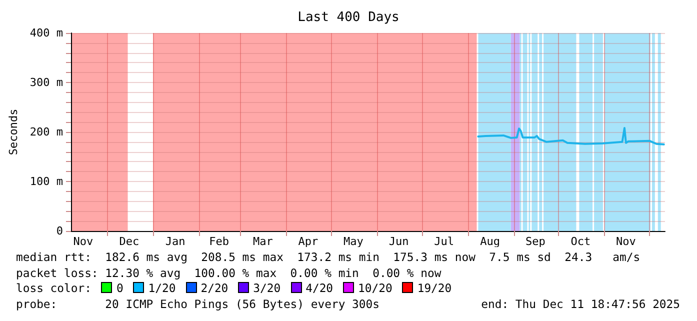 This screenshot has width=697, height=321. What do you see at coordinates (434, 288) in the screenshot?
I see `text: 19/20` at bounding box center [434, 288].